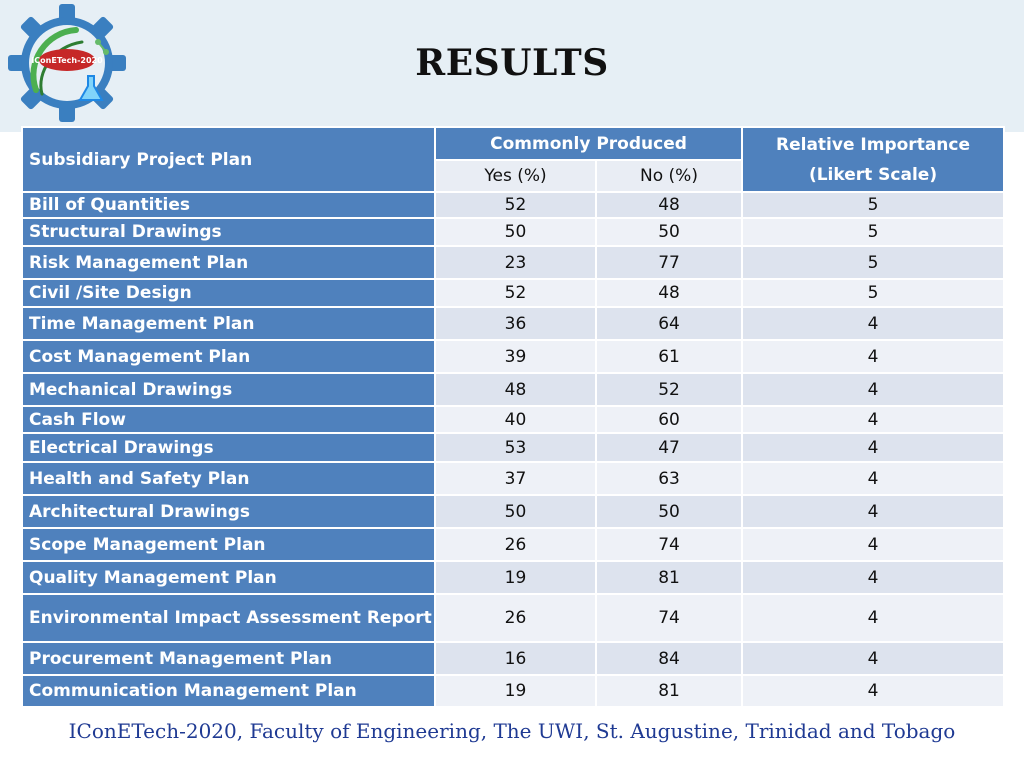  What do you see at coordinates (669, 176) in the screenshot?
I see `header-no: No (%)` at bounding box center [669, 176].